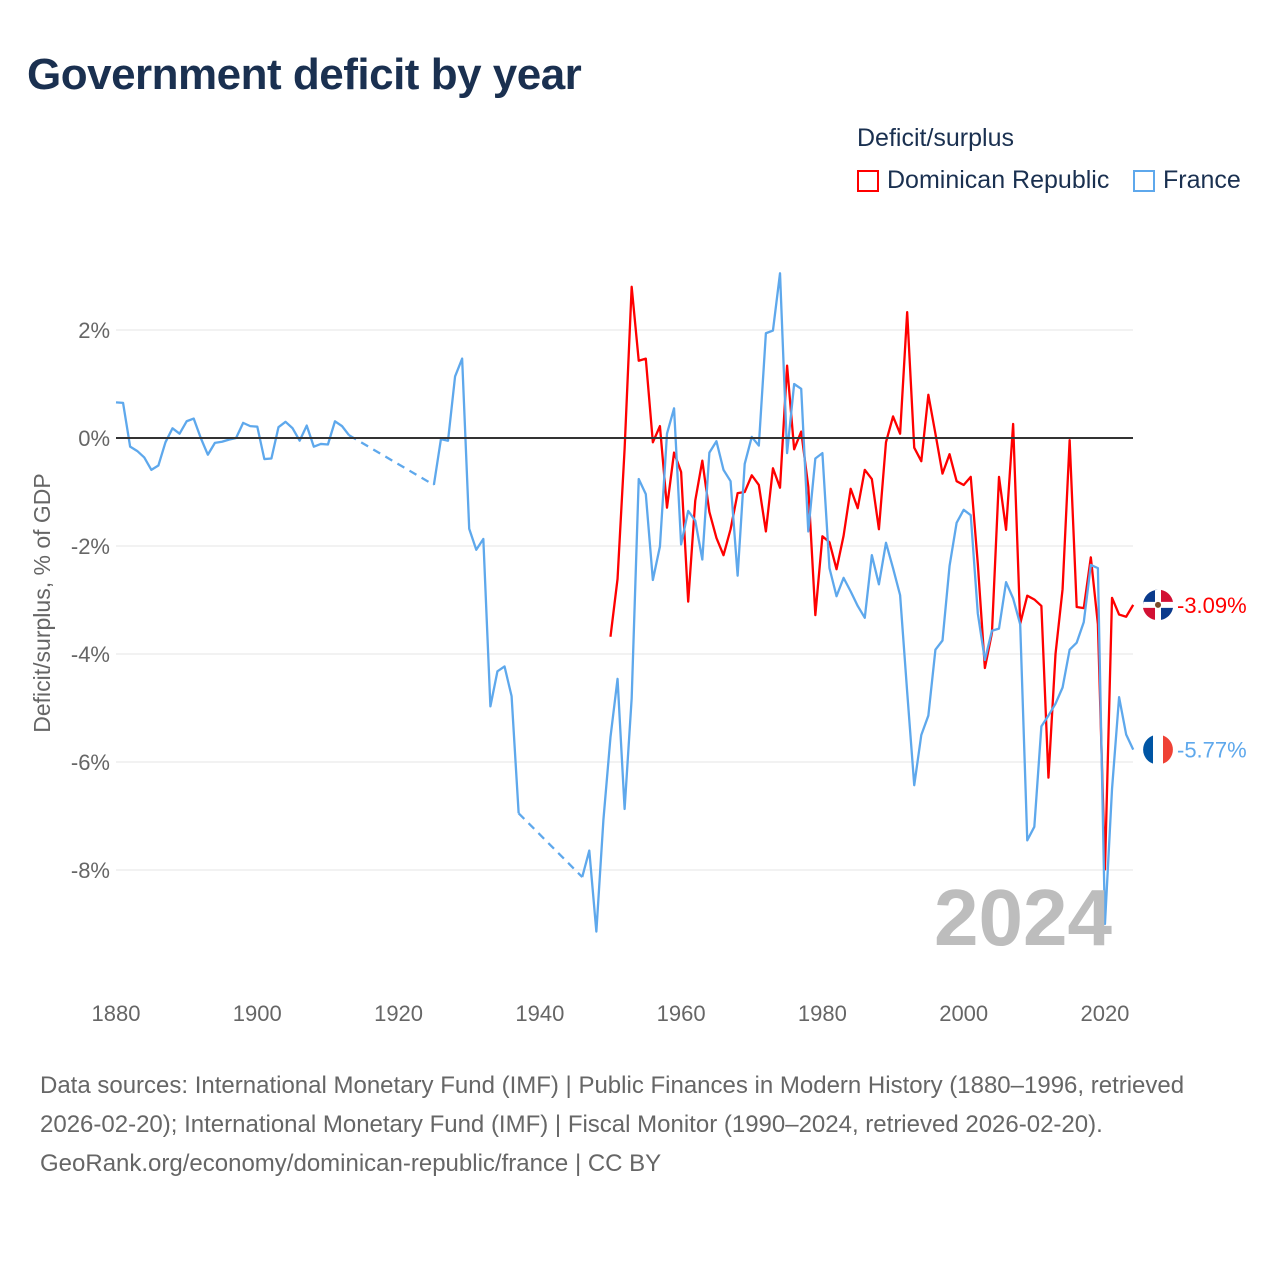 The width and height of the screenshot is (1280, 1280). What do you see at coordinates (304, 74) in the screenshot?
I see `chart-title: Government deficit by year` at bounding box center [304, 74].